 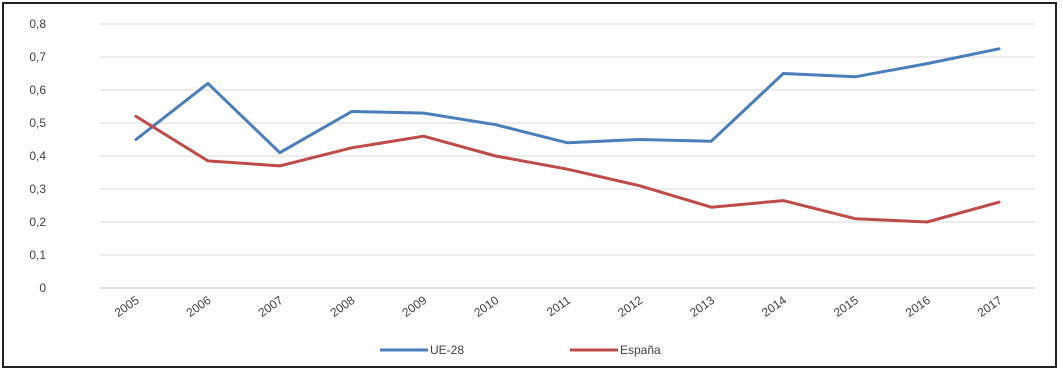 What do you see at coordinates (37, 189) in the screenshot?
I see `y-tick-label: 0,3` at bounding box center [37, 189].